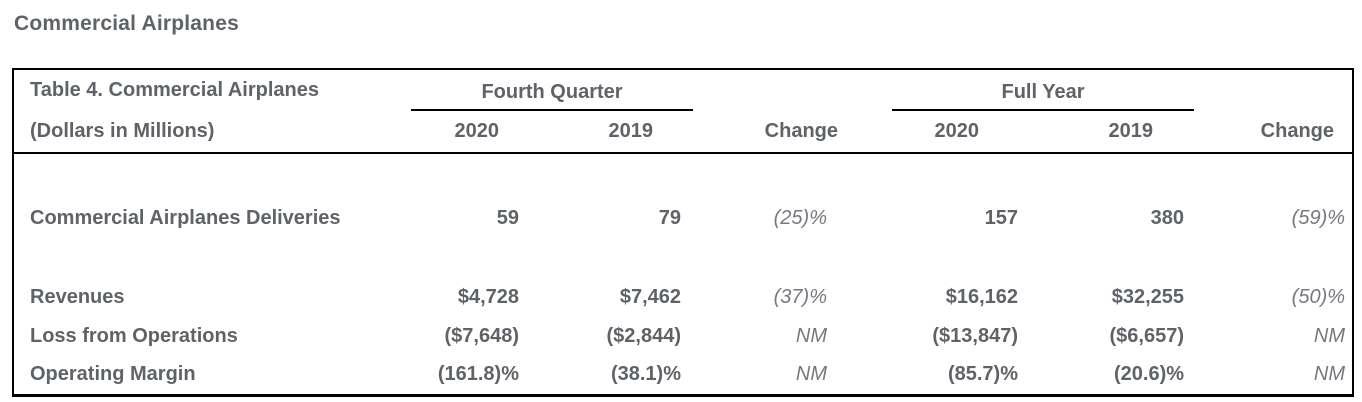 Image resolution: width=1362 pixels, height=402 pixels. Describe the element at coordinates (478, 374) in the screenshot. I see `cell-q4-2020: (161.8)%` at that location.